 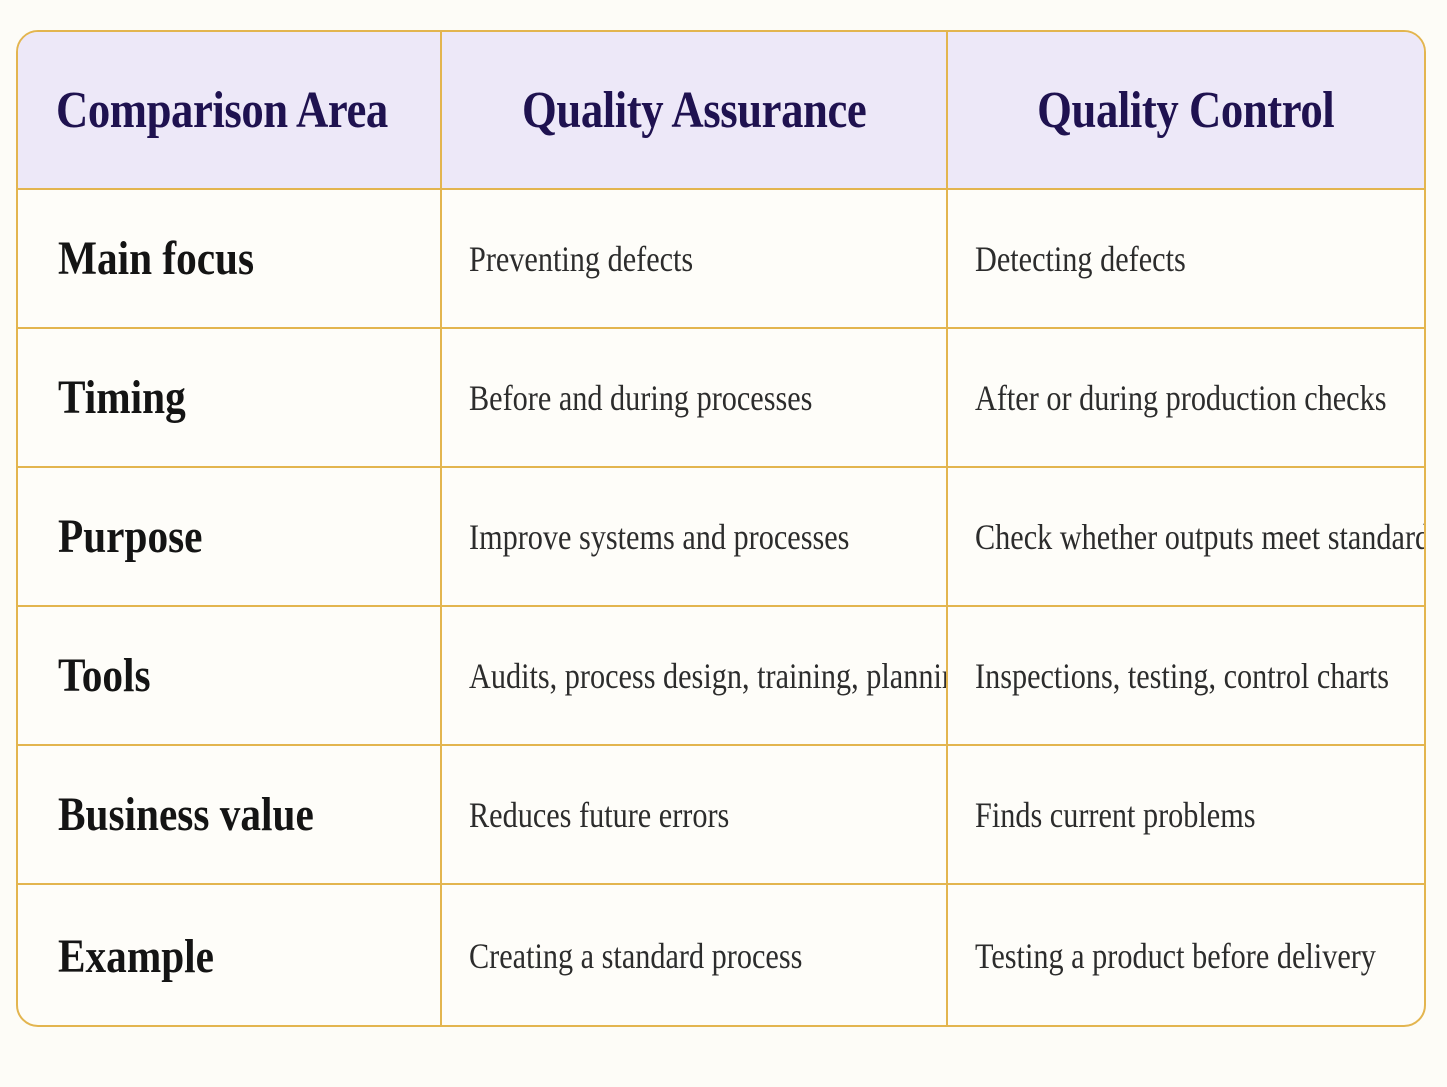 I want to click on row-label: Main focus, so click(x=230, y=259).